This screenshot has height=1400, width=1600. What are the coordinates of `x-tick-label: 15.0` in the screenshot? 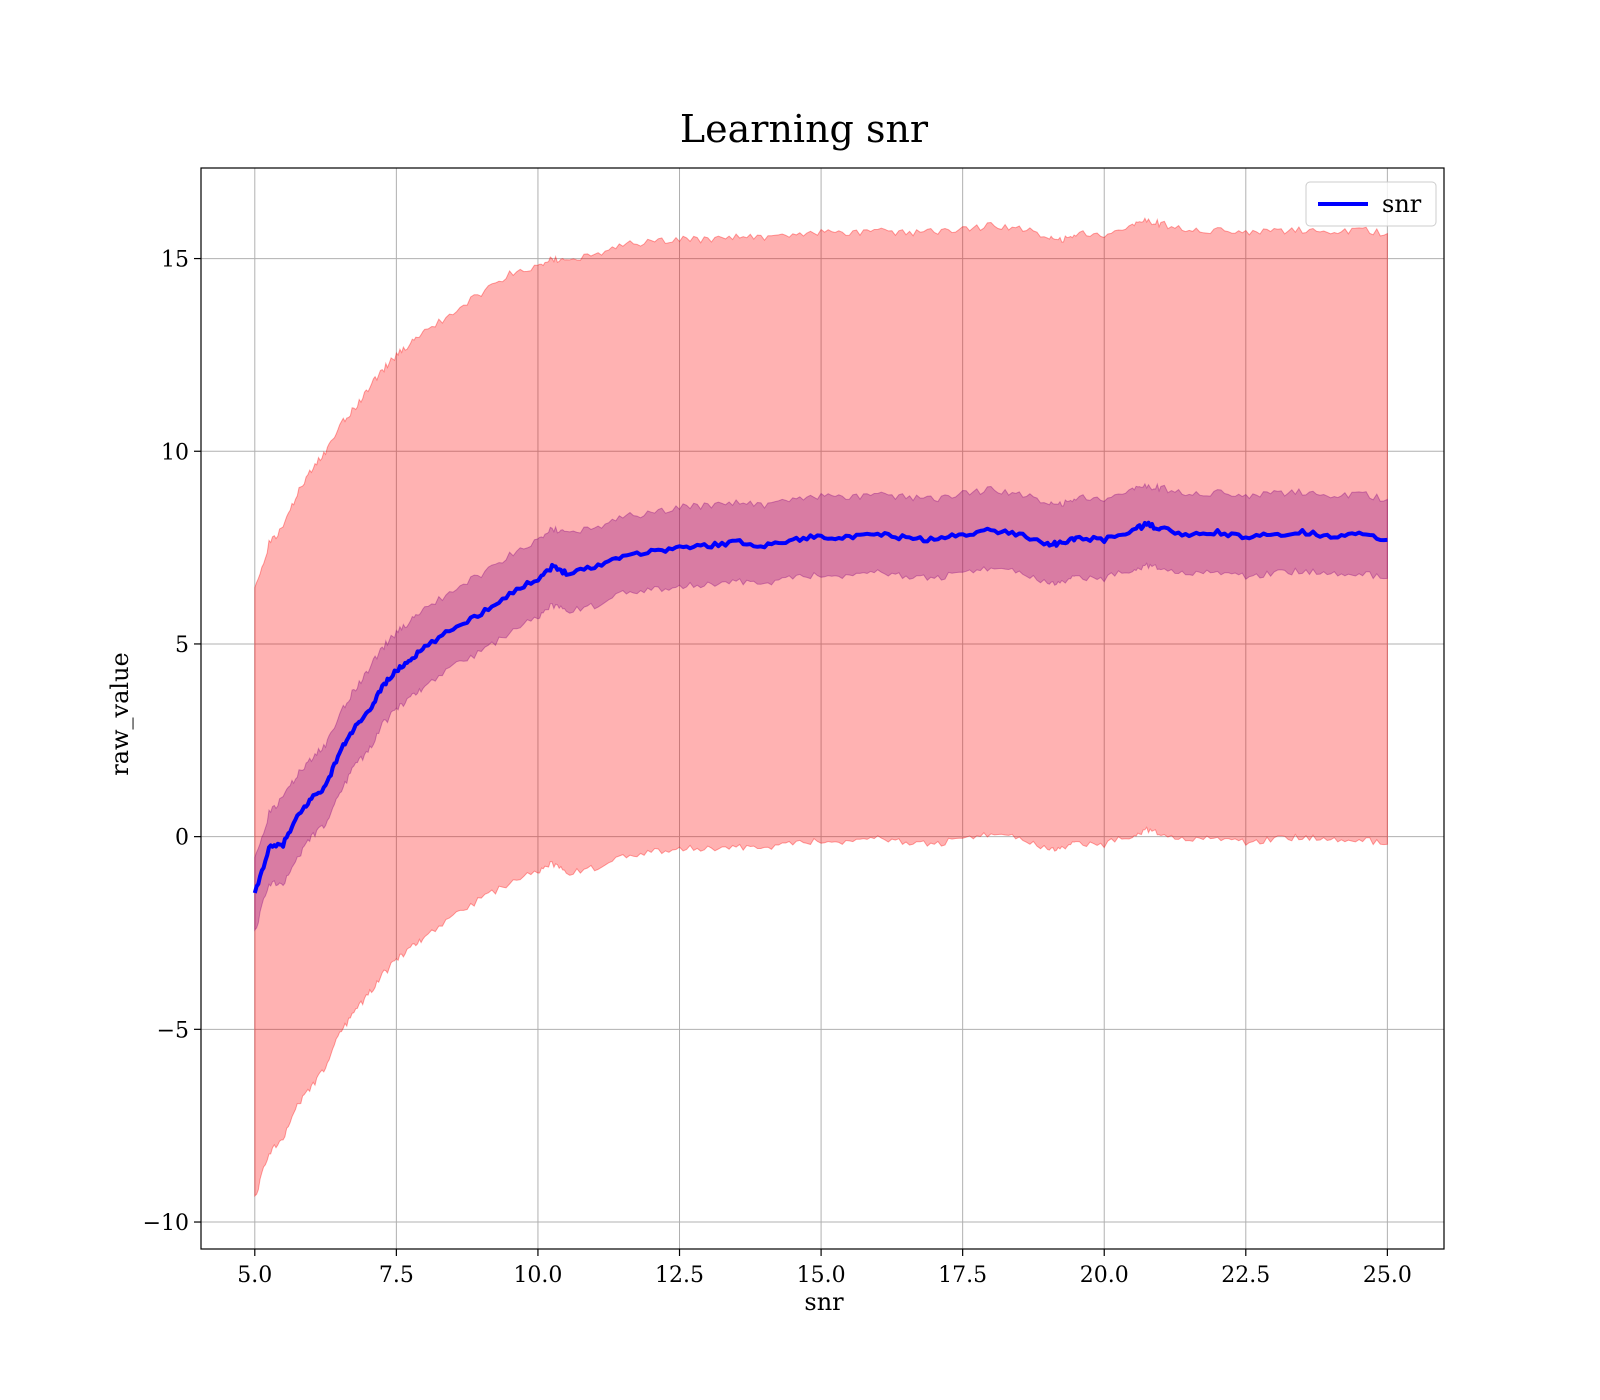 It's located at (821, 1275).